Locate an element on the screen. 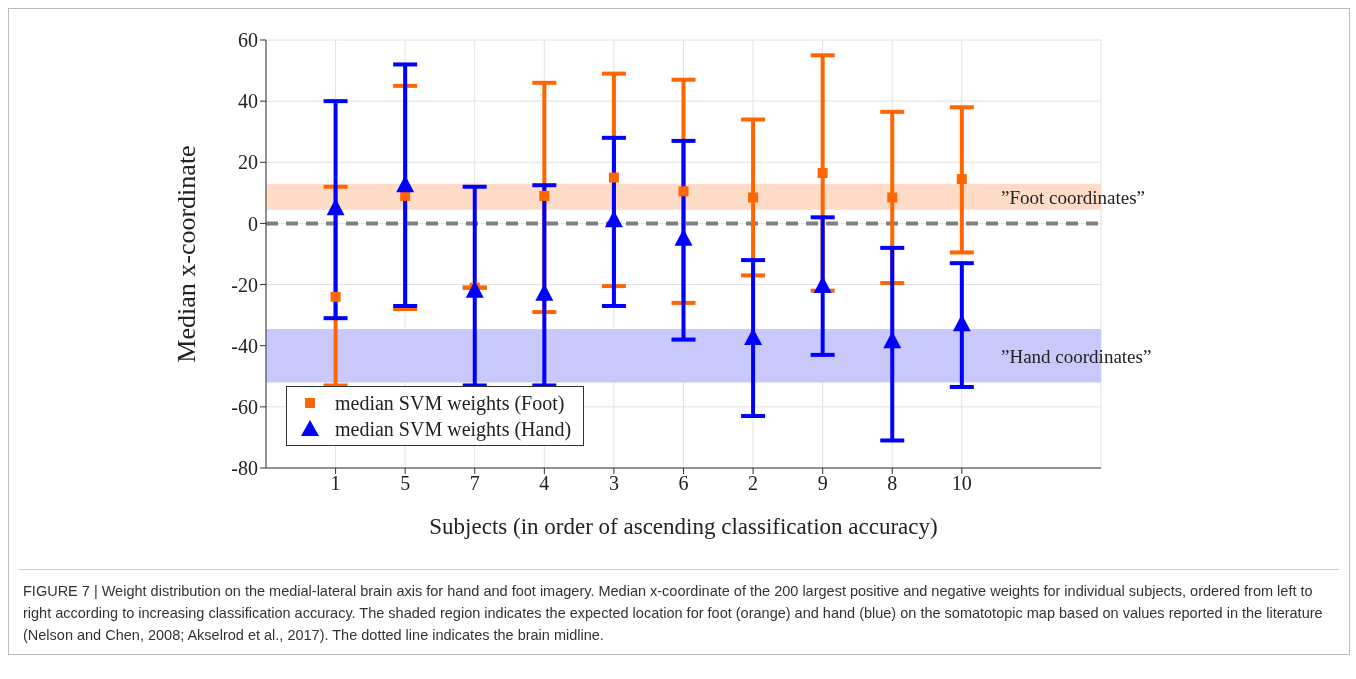  caption: FIGURE 7 | Weight distribution on the medial-lateral brain axis for hand and foot imagery. Median x-coordinate of the 200 largest positive and negative weights for individual subjects, ordered from left to right according to increasing classification accuracy. The shaded region indicates the expected location for foot (orange) and hand (blue) on the somatotopic map based on values reported in the literature (Nelson and Chen, 2008; Akselrod et al., 2017). The dotted line indicates the brain midline. is located at coordinates (679, 611).